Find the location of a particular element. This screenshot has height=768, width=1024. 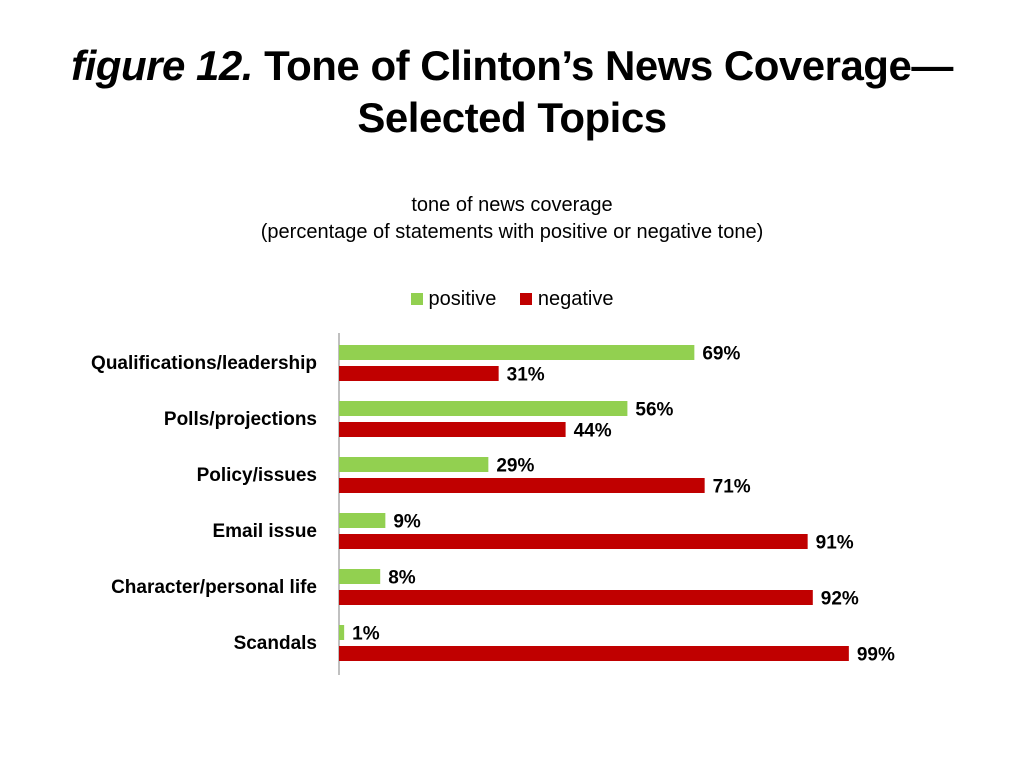

bar-negative-scandals is located at coordinates (594, 653).